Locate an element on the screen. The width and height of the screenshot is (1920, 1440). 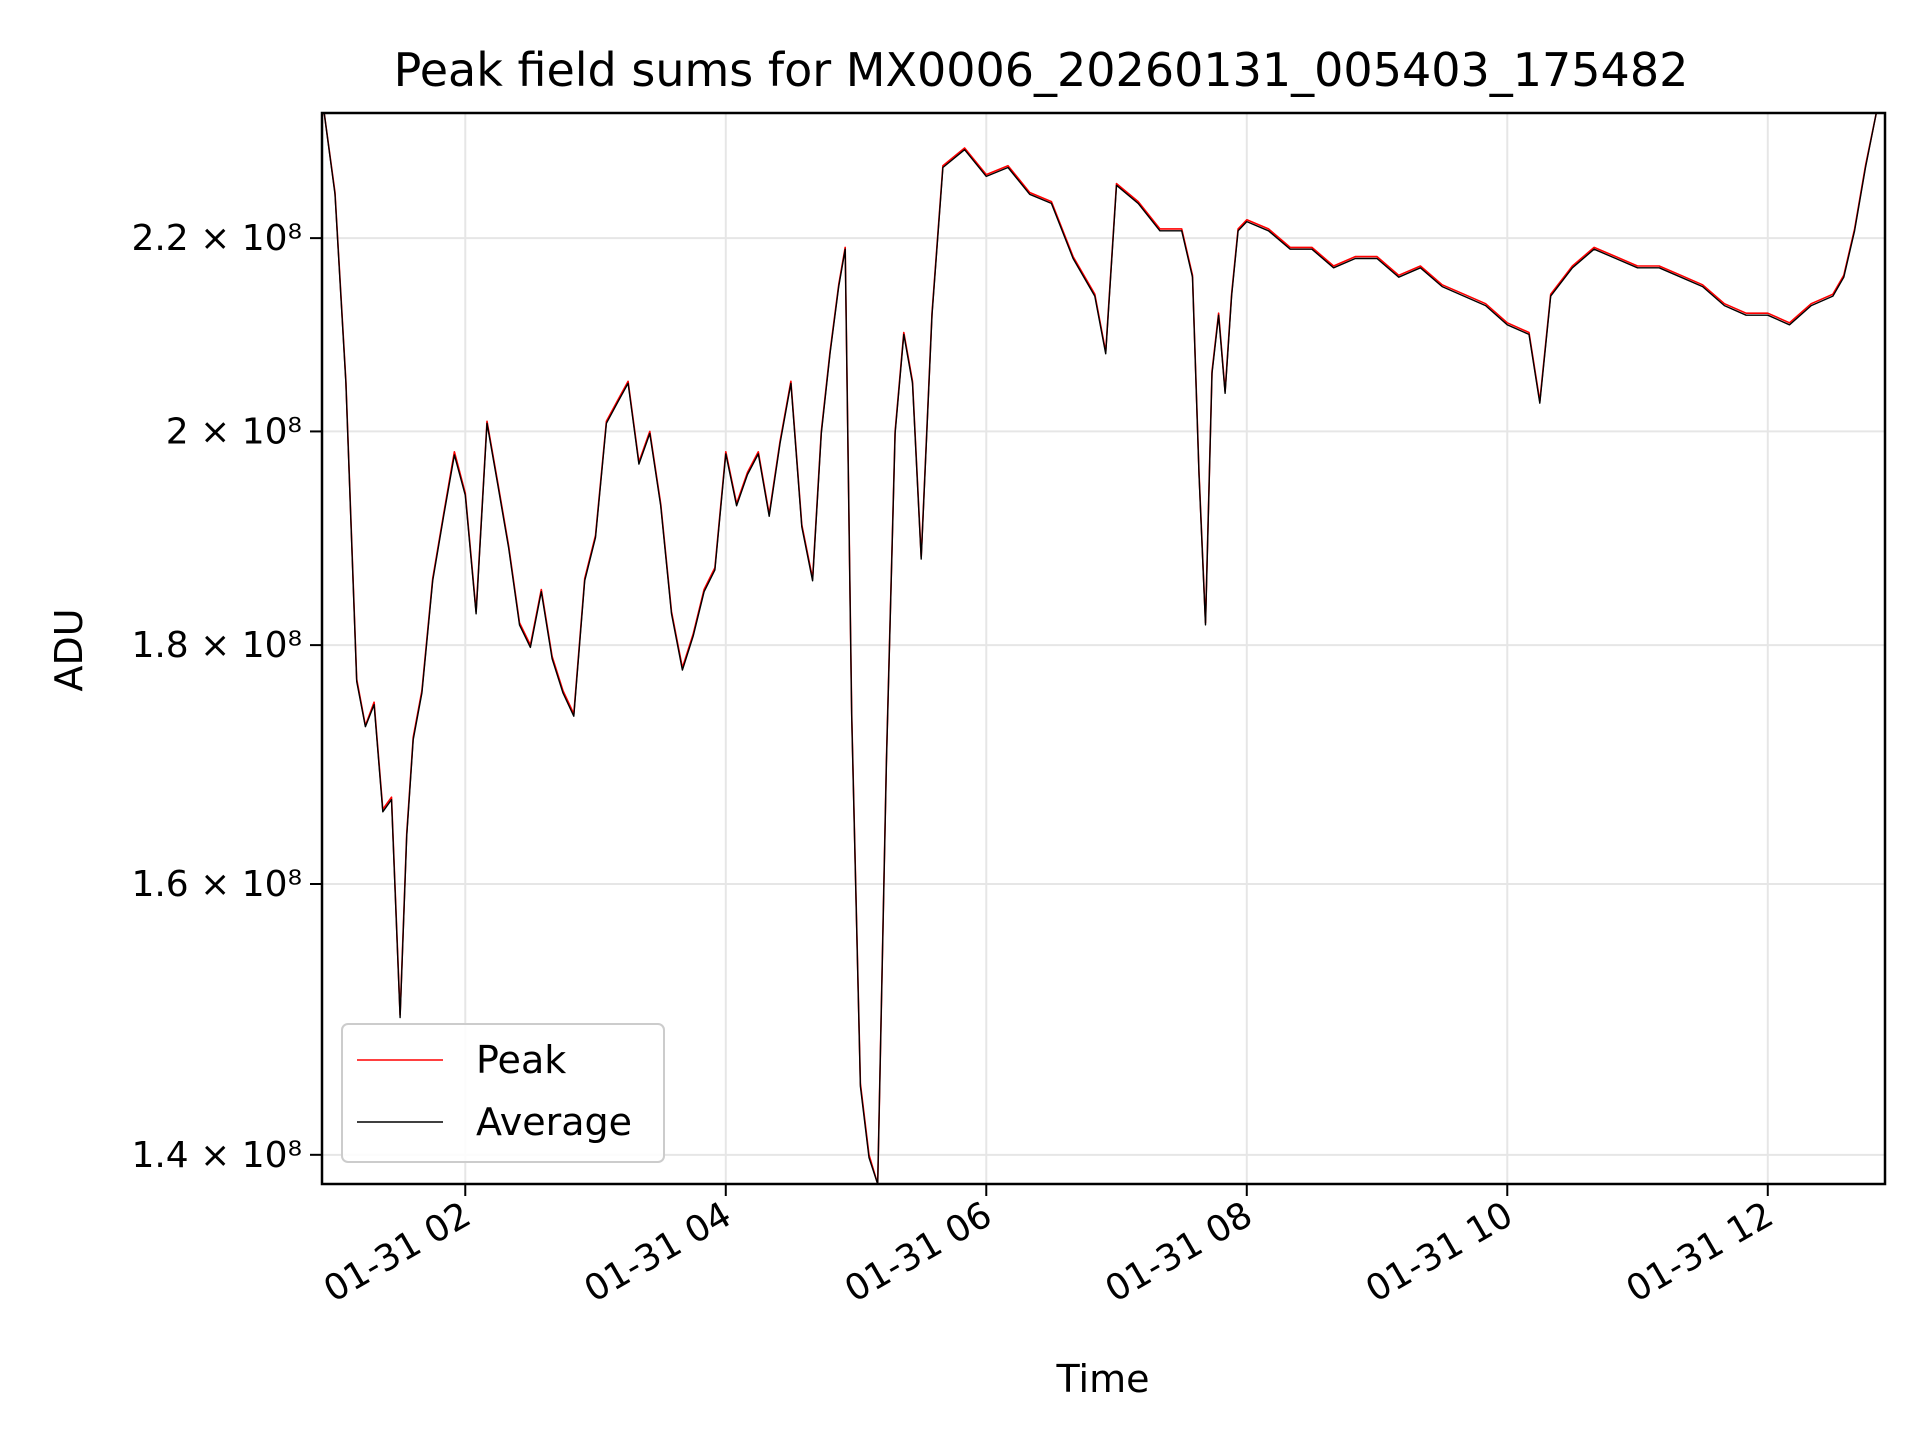
y-tick-label: 1.4 × 10⁸ is located at coordinates (216, 1155).